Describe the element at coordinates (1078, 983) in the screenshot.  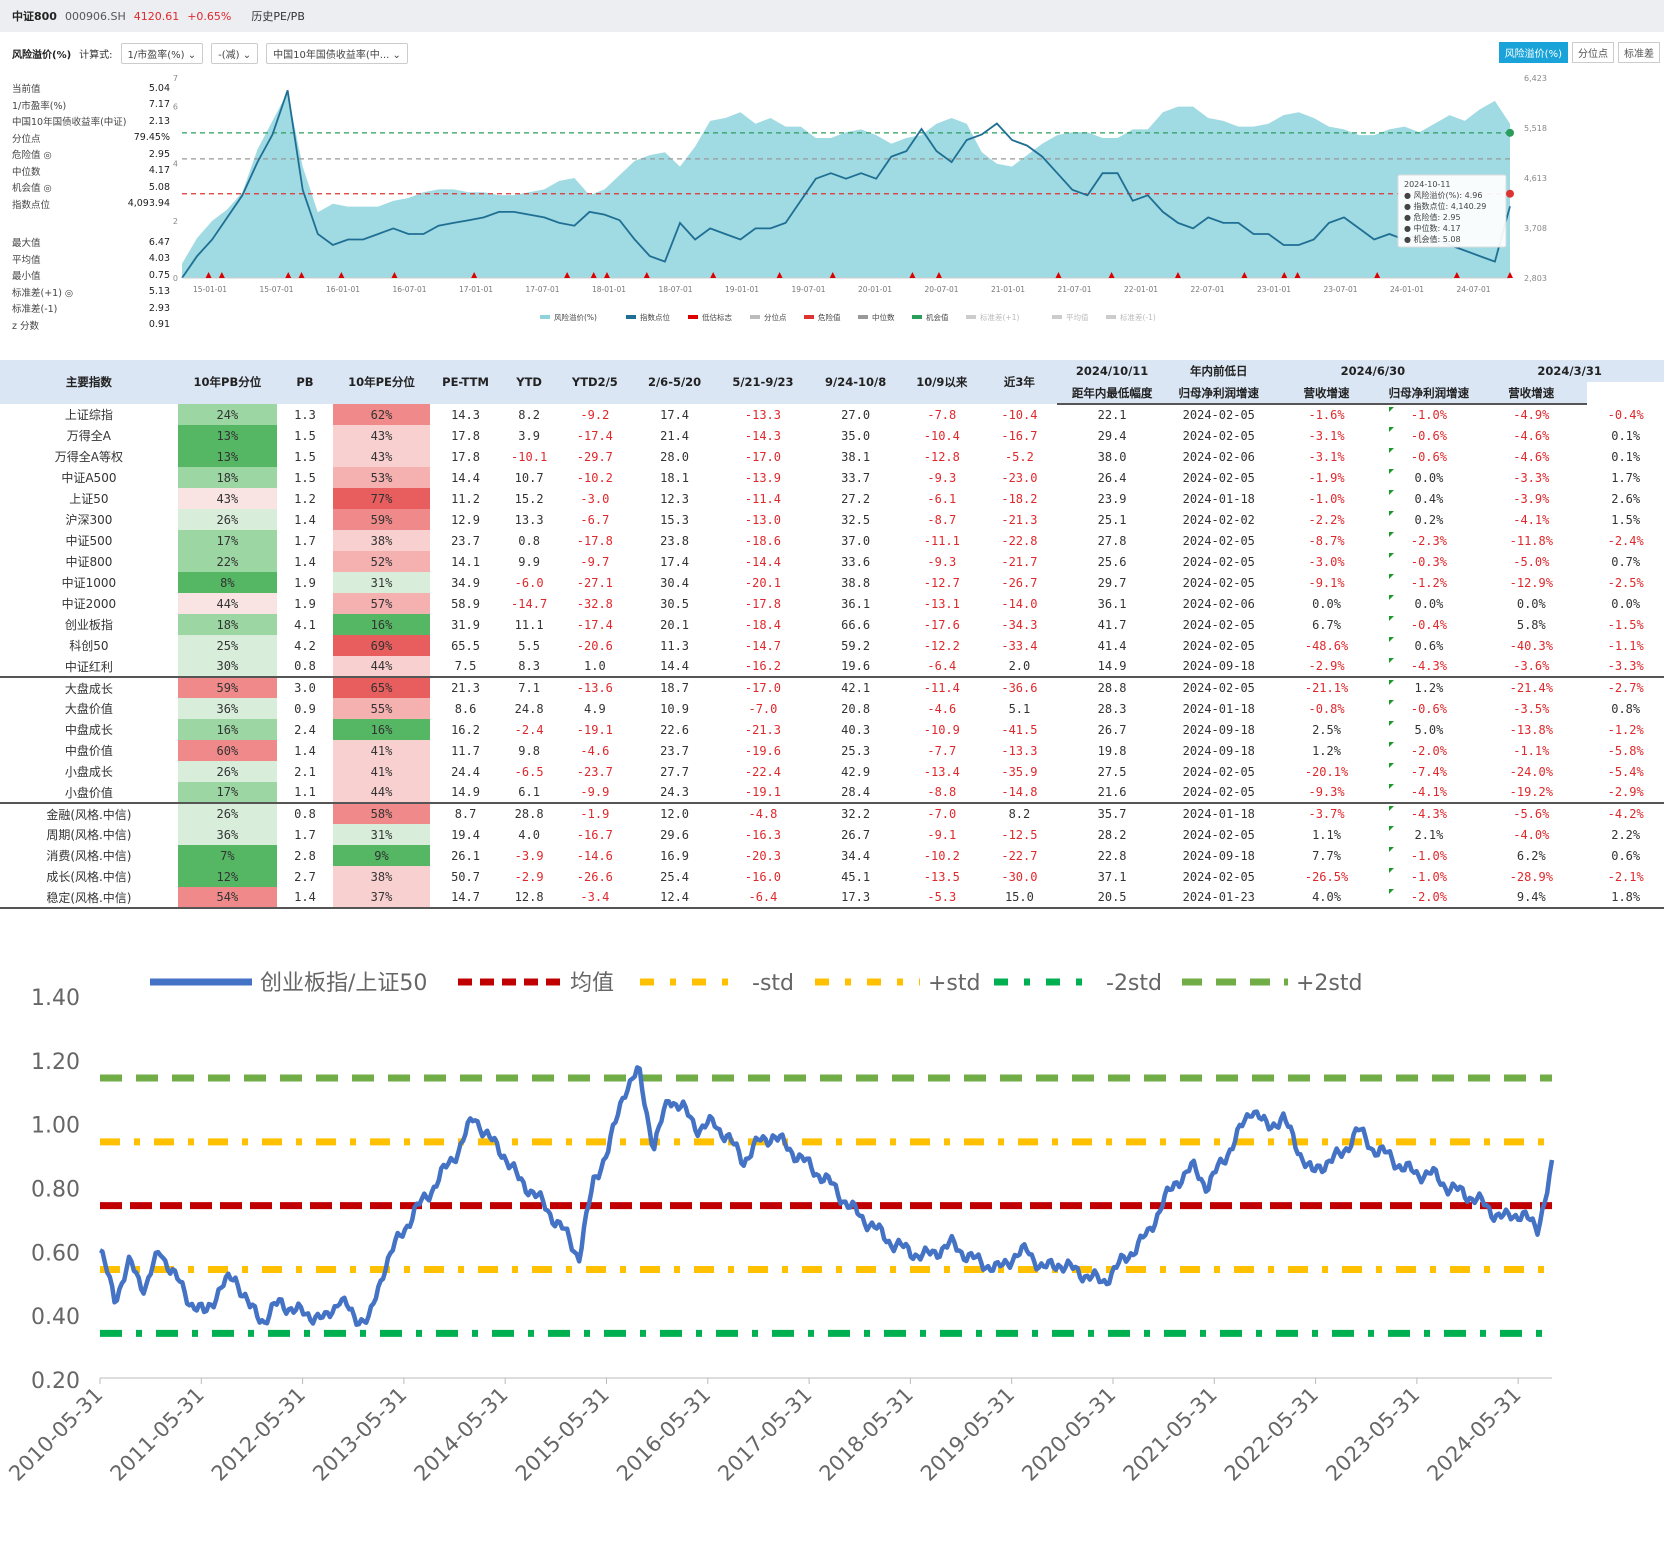
I see `legend-item: -2std` at that location.